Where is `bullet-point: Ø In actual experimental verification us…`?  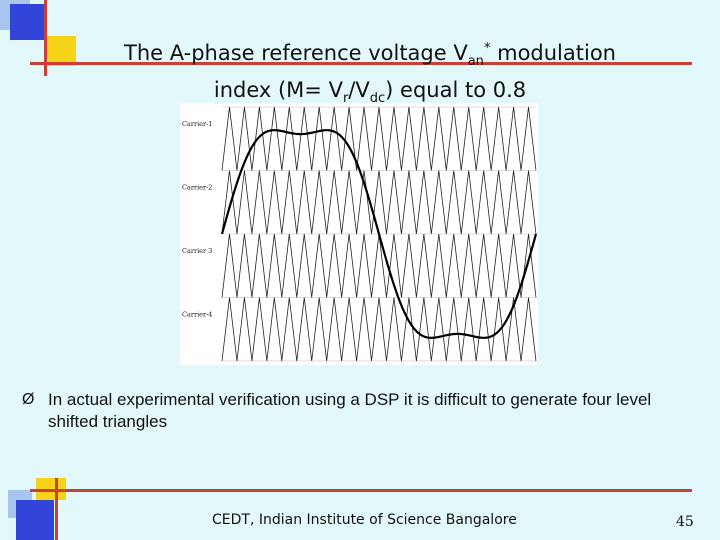
bullet-point: Ø In actual experimental verification us… is located at coordinates (357, 411).